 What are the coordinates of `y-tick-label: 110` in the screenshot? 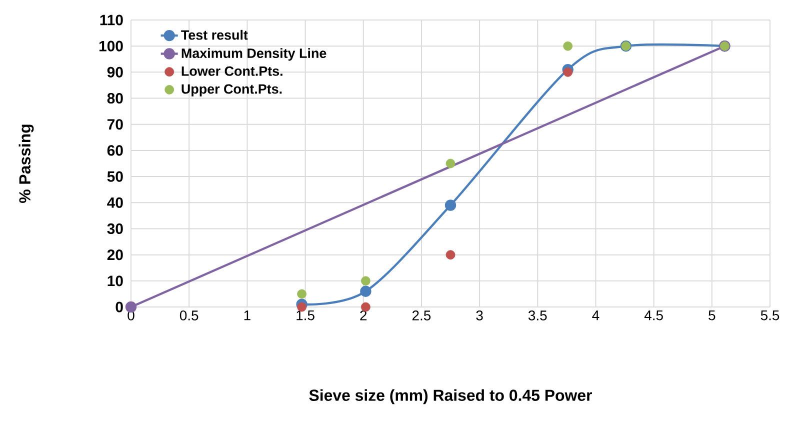 It's located at (111, 20).